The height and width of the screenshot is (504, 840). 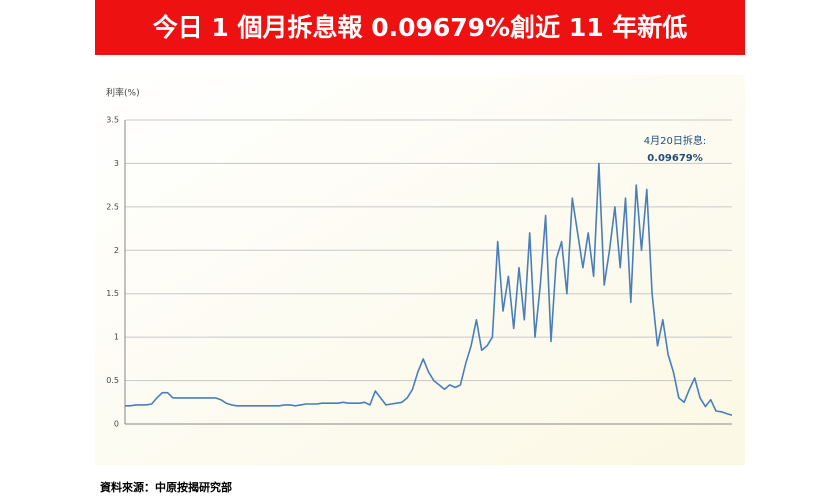 What do you see at coordinates (116, 163) in the screenshot?
I see `y-tick-label: 3` at bounding box center [116, 163].